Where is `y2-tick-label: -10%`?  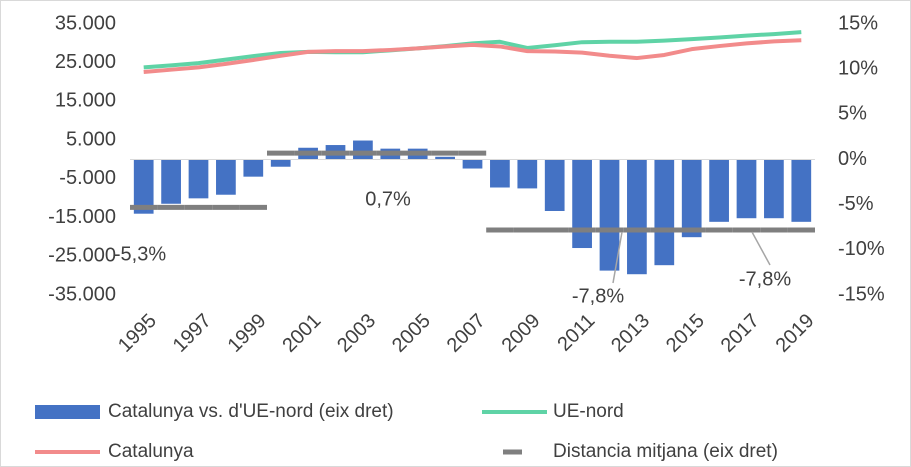
y2-tick-label: -10% is located at coordinates (861, 249).